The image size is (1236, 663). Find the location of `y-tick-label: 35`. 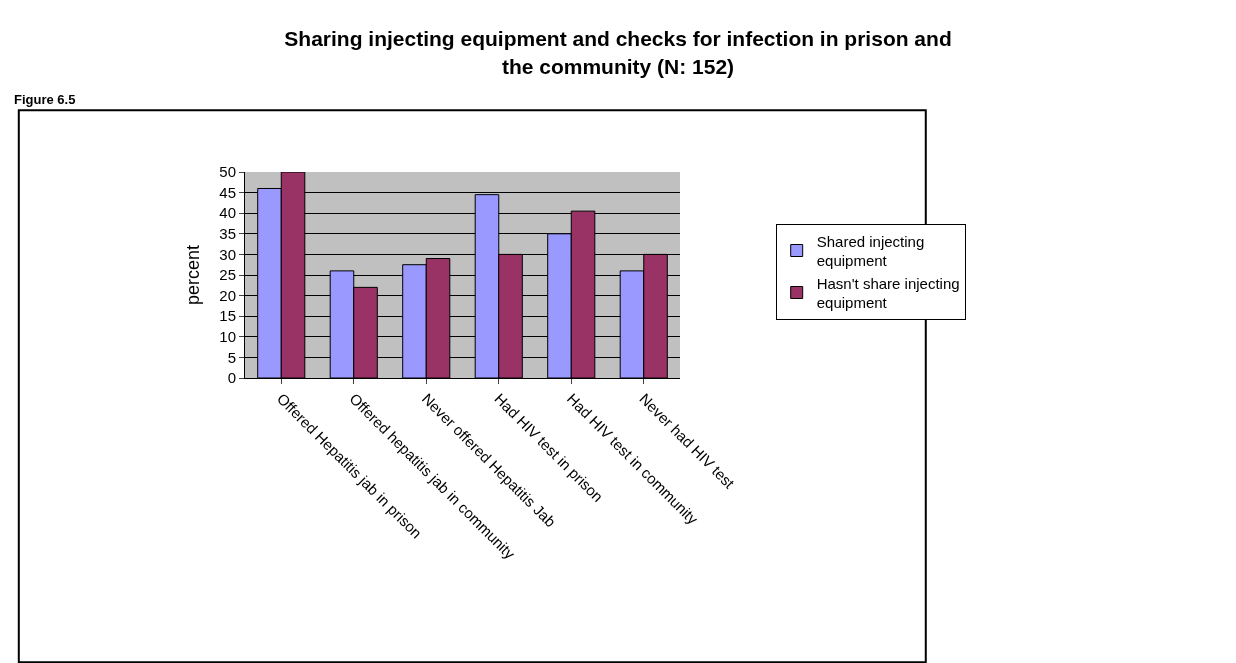

y-tick-label: 35 is located at coordinates (227, 234).